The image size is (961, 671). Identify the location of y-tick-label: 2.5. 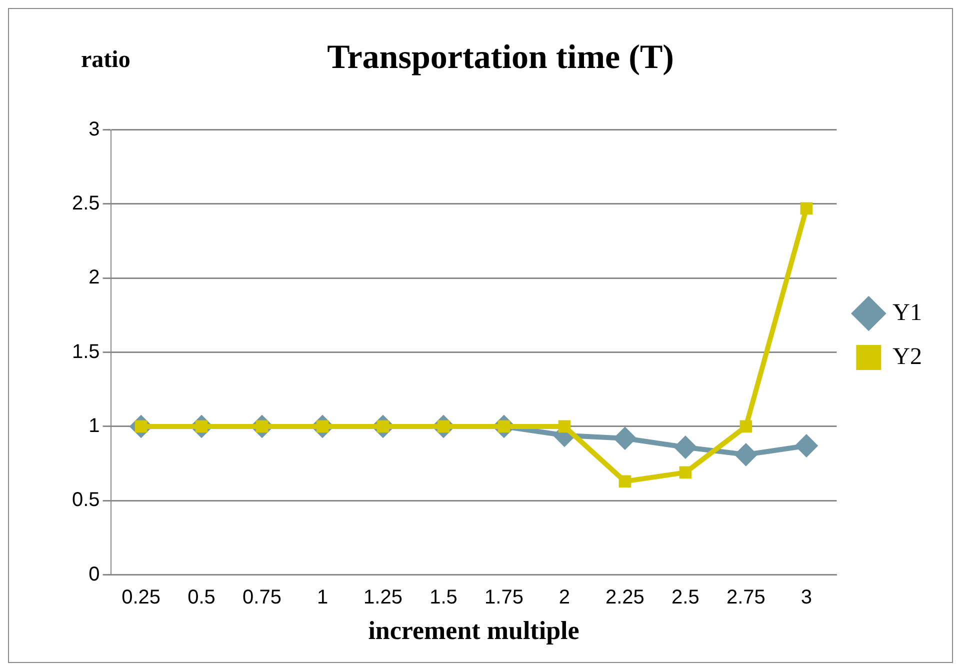
(86, 203).